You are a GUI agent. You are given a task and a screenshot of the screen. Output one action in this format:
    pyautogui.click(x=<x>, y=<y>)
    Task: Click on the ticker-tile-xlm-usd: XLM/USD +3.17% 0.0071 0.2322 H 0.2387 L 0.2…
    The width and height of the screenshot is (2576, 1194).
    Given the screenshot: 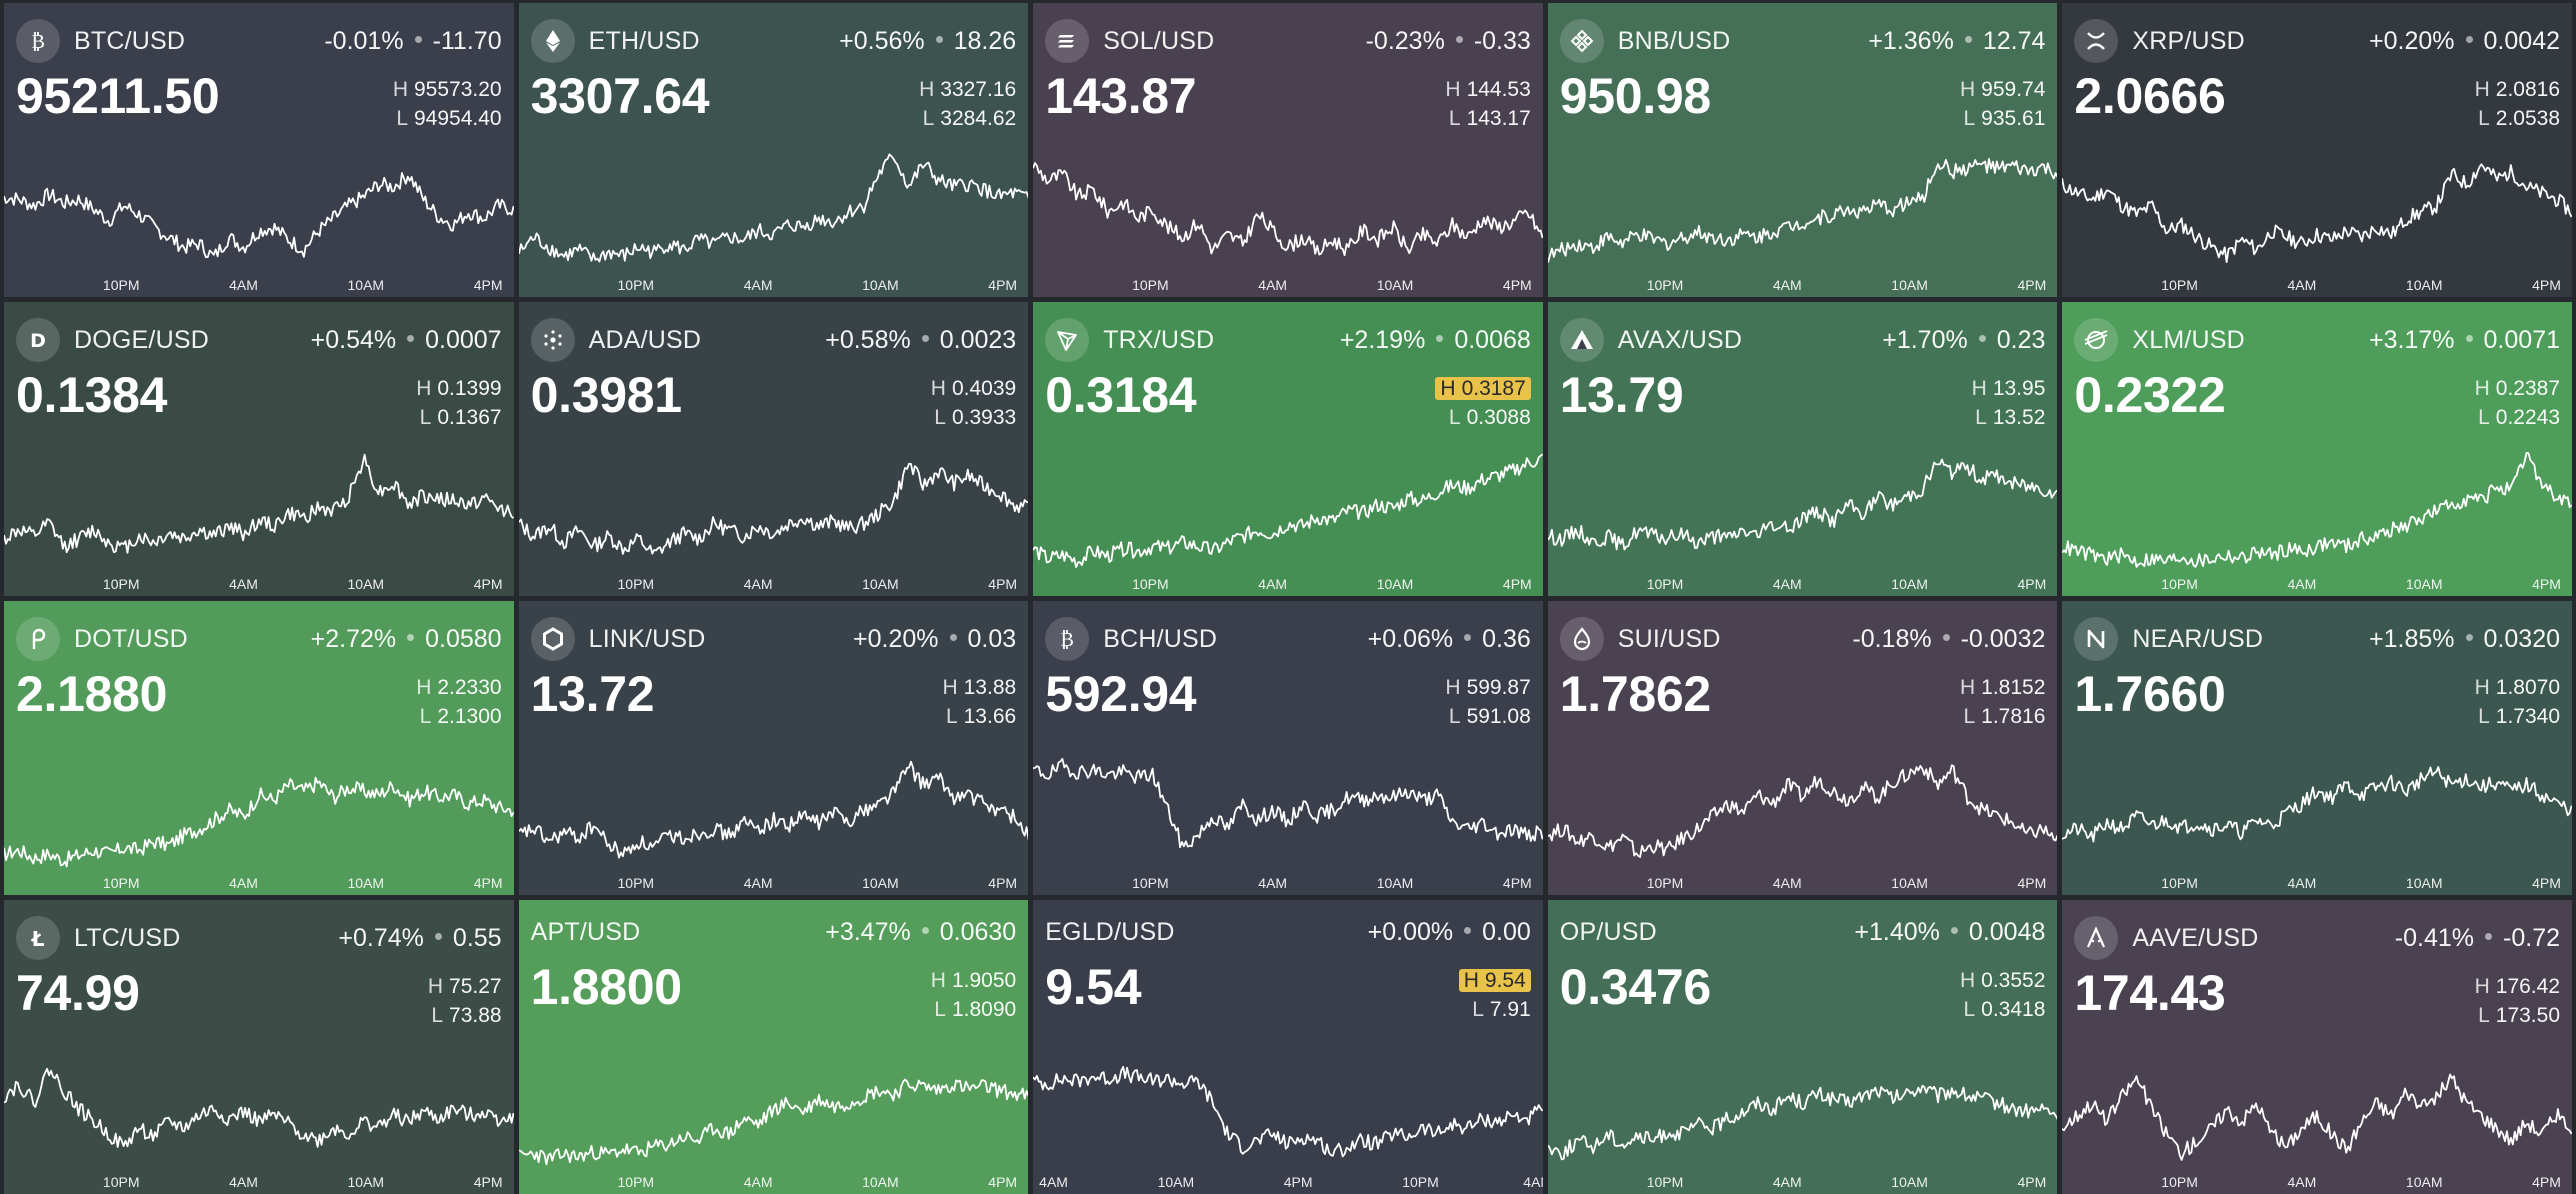 What is the action you would take?
    pyautogui.click(x=2317, y=449)
    